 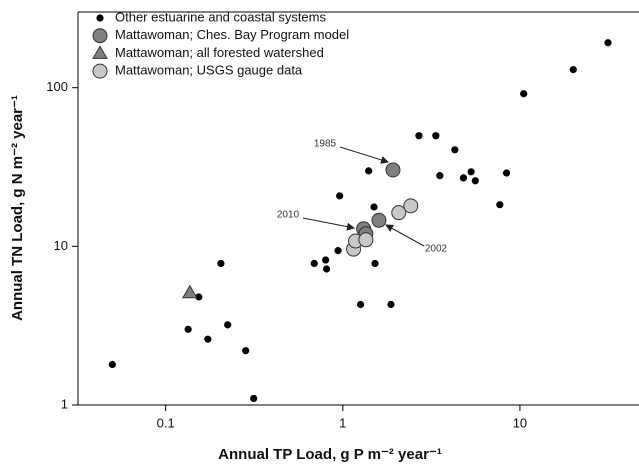 What do you see at coordinates (61, 245) in the screenshot?
I see `y-tick-label: 10` at bounding box center [61, 245].